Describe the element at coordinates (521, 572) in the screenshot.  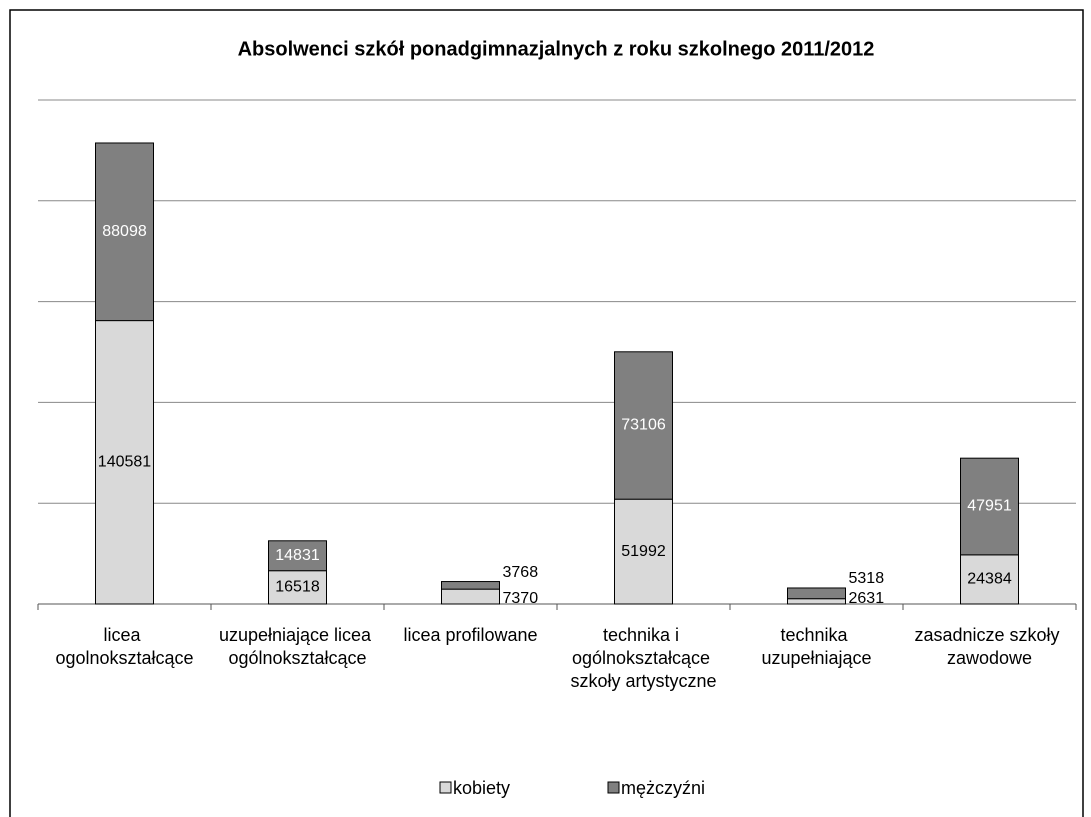
I see `data-label: 3768` at that location.